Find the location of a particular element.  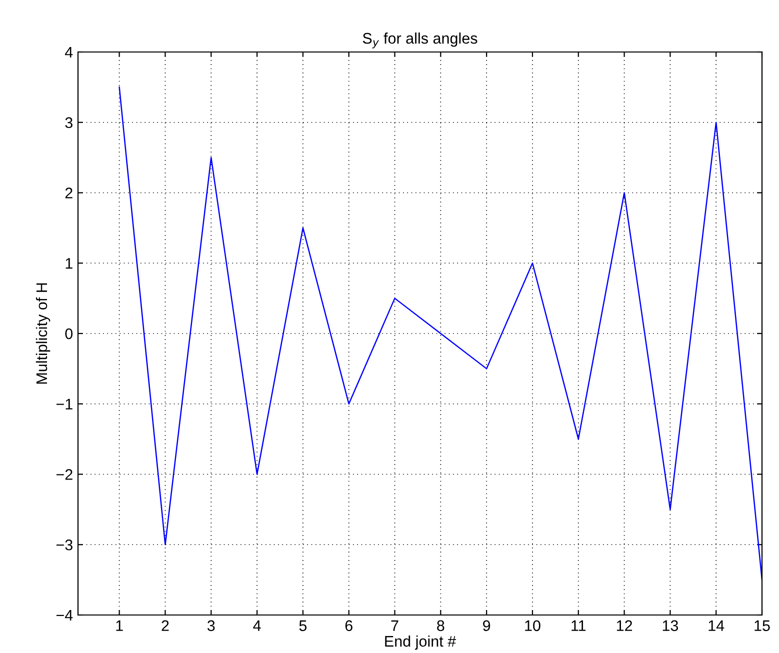

x-tick-label: 1 is located at coordinates (119, 625).